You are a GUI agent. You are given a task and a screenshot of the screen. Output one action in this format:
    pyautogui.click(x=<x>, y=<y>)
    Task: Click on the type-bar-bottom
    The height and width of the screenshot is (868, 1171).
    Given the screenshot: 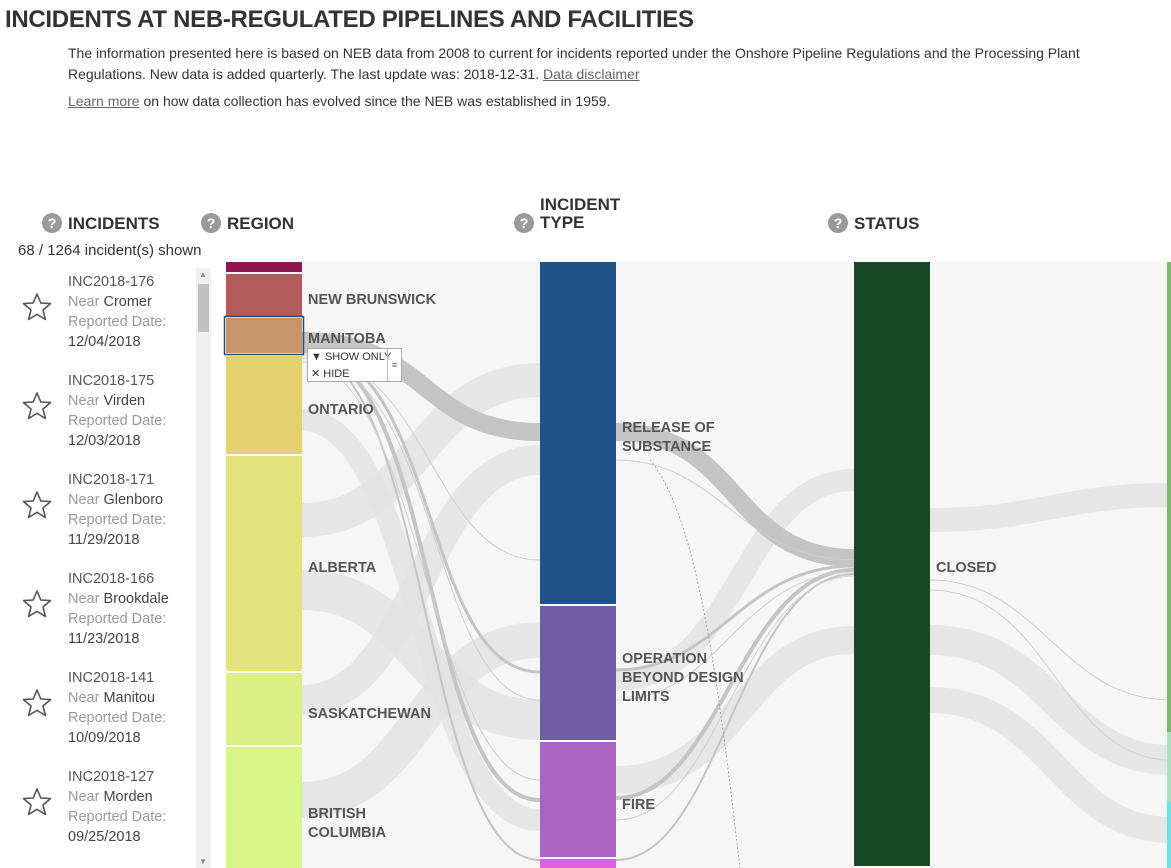 What is the action you would take?
    pyautogui.click(x=578, y=863)
    